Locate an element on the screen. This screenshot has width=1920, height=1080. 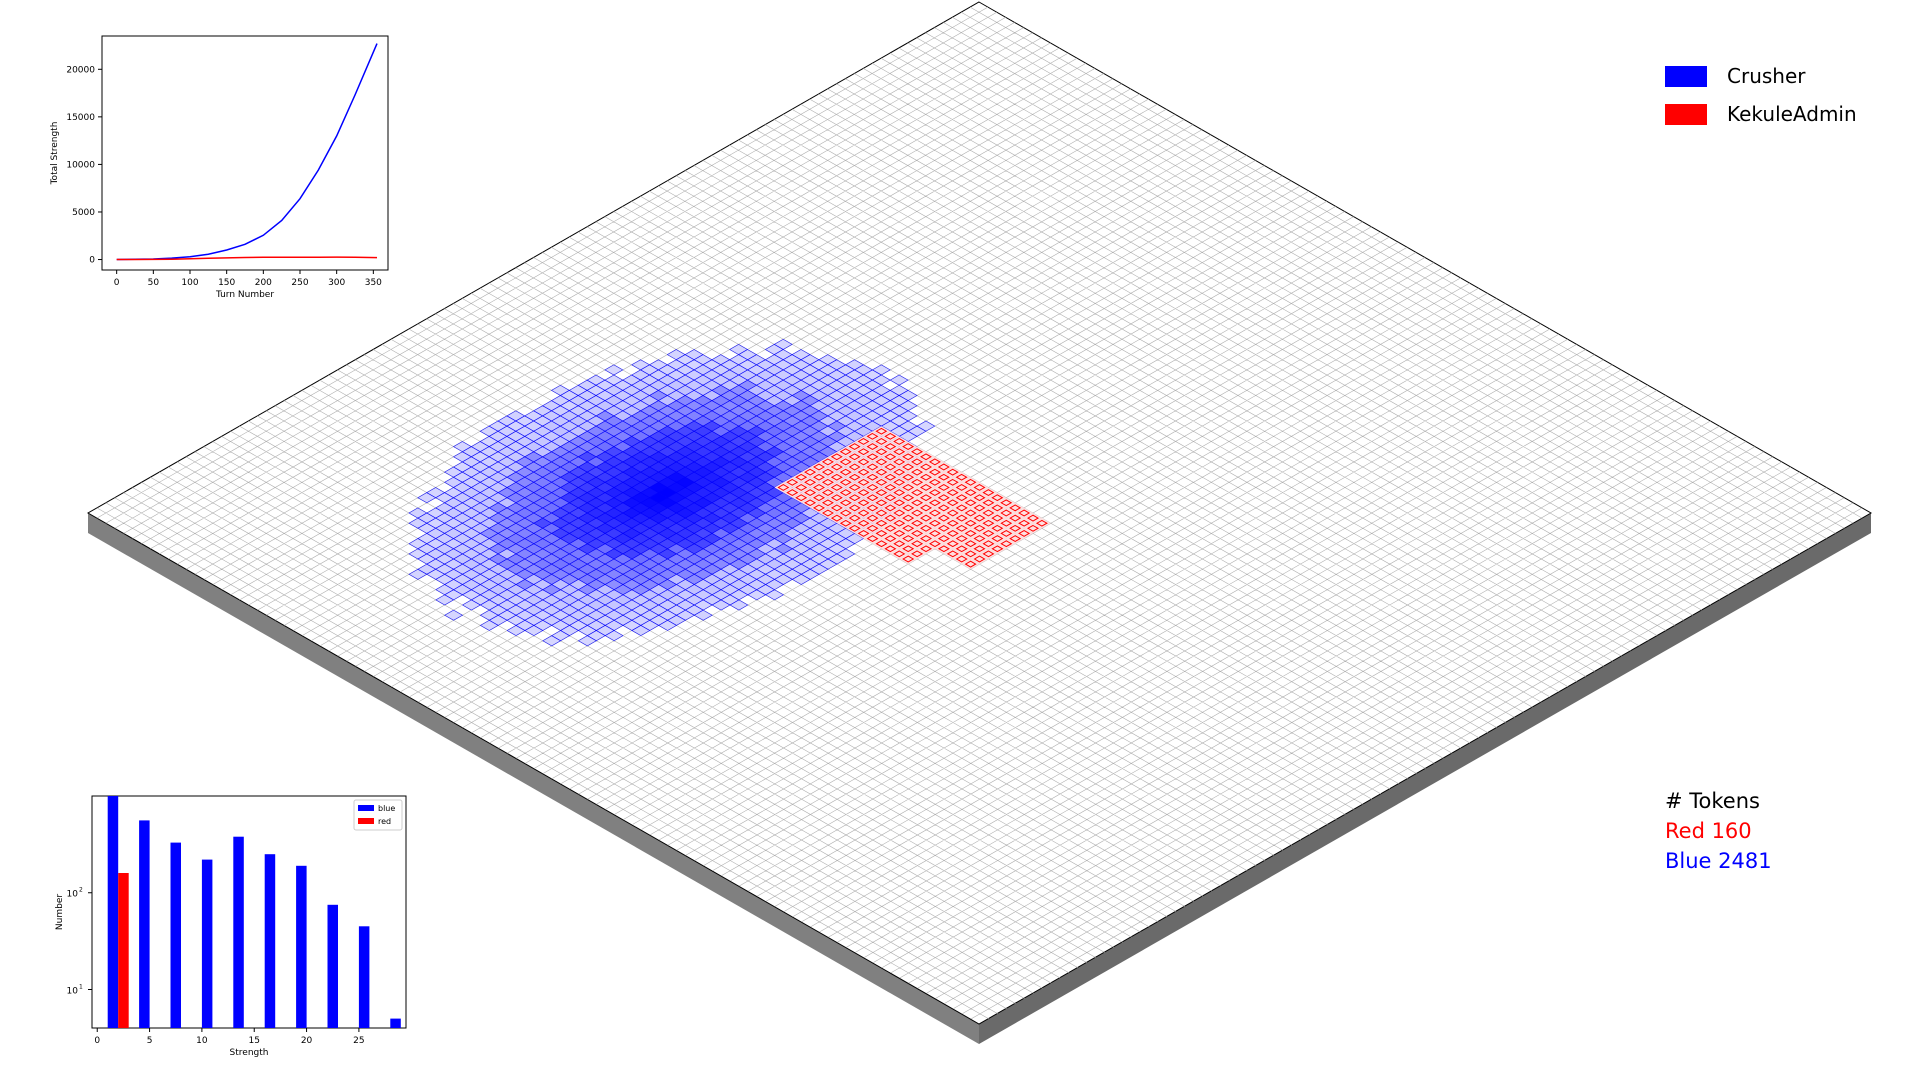
x-axis-label: Strength is located at coordinates (249, 1053).